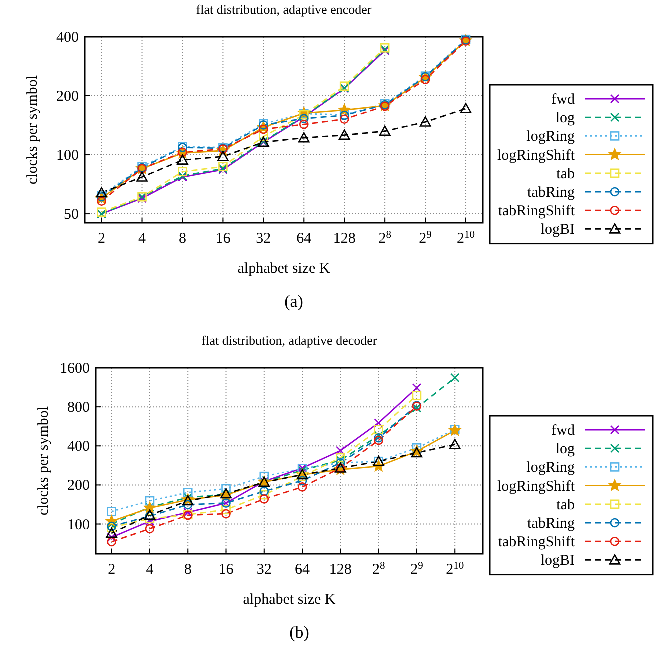  What do you see at coordinates (290, 340) in the screenshot?
I see `chart-title: flat distribution, adaptive decoder` at bounding box center [290, 340].